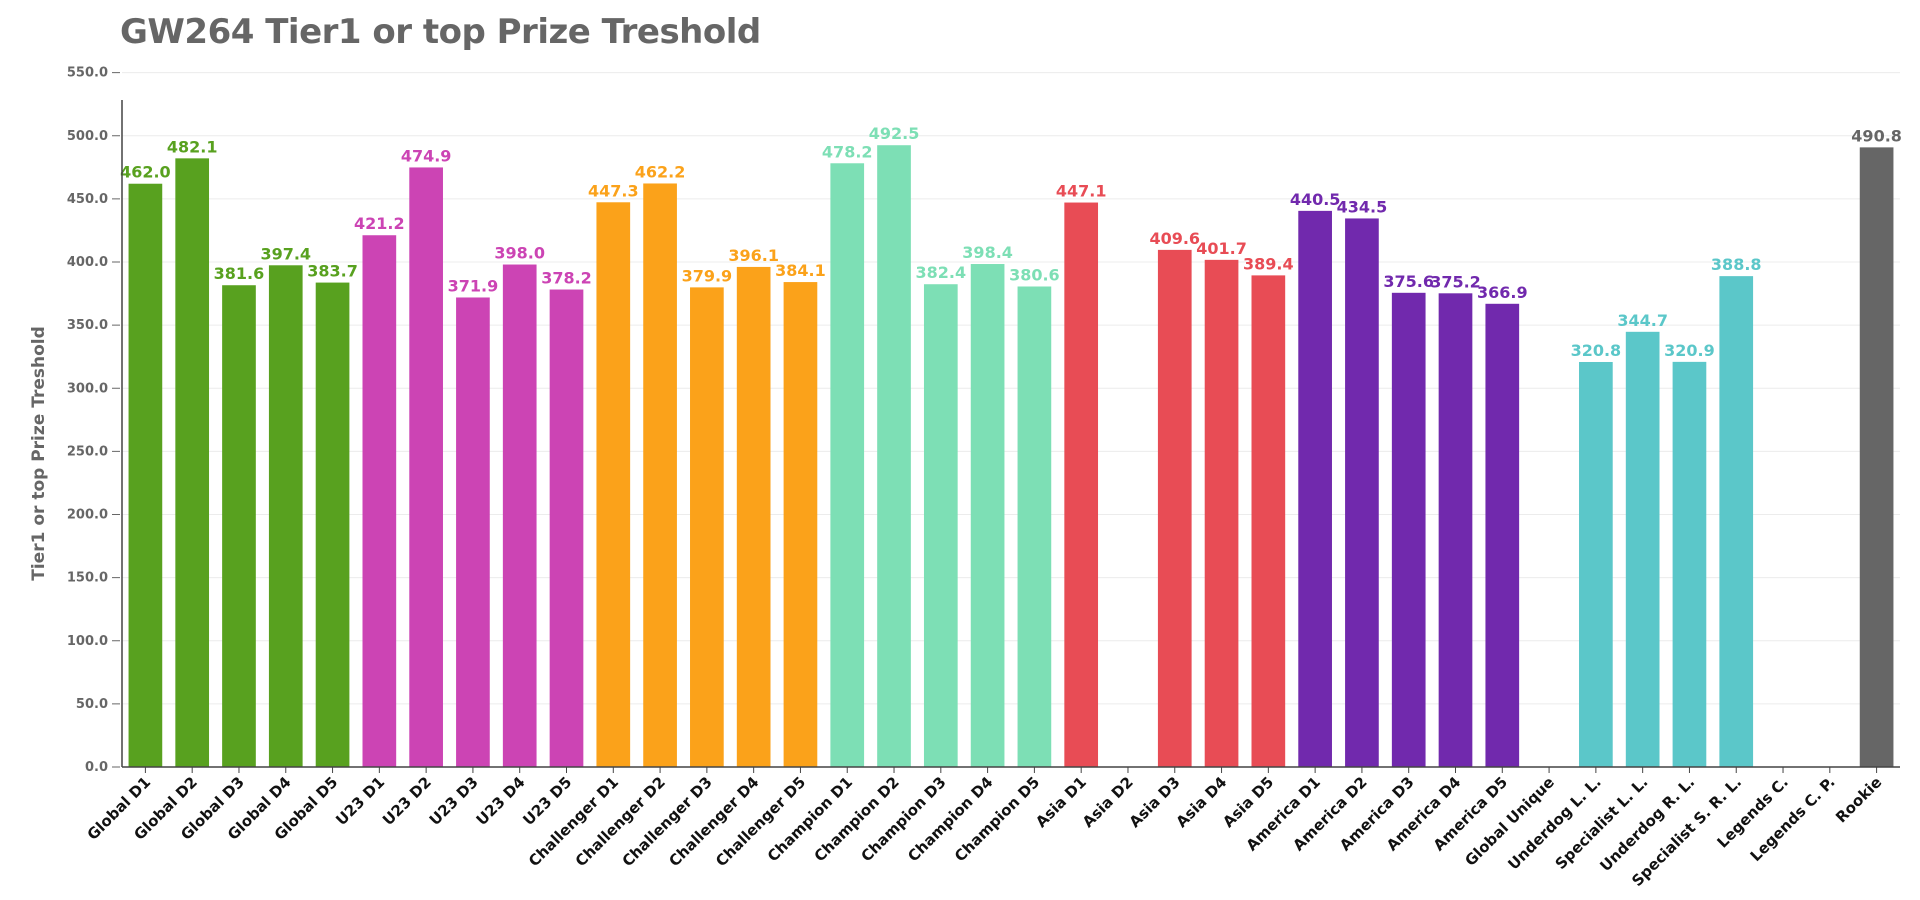  Describe the element at coordinates (379, 223) in the screenshot. I see `bar-value-label: 421.2` at that location.